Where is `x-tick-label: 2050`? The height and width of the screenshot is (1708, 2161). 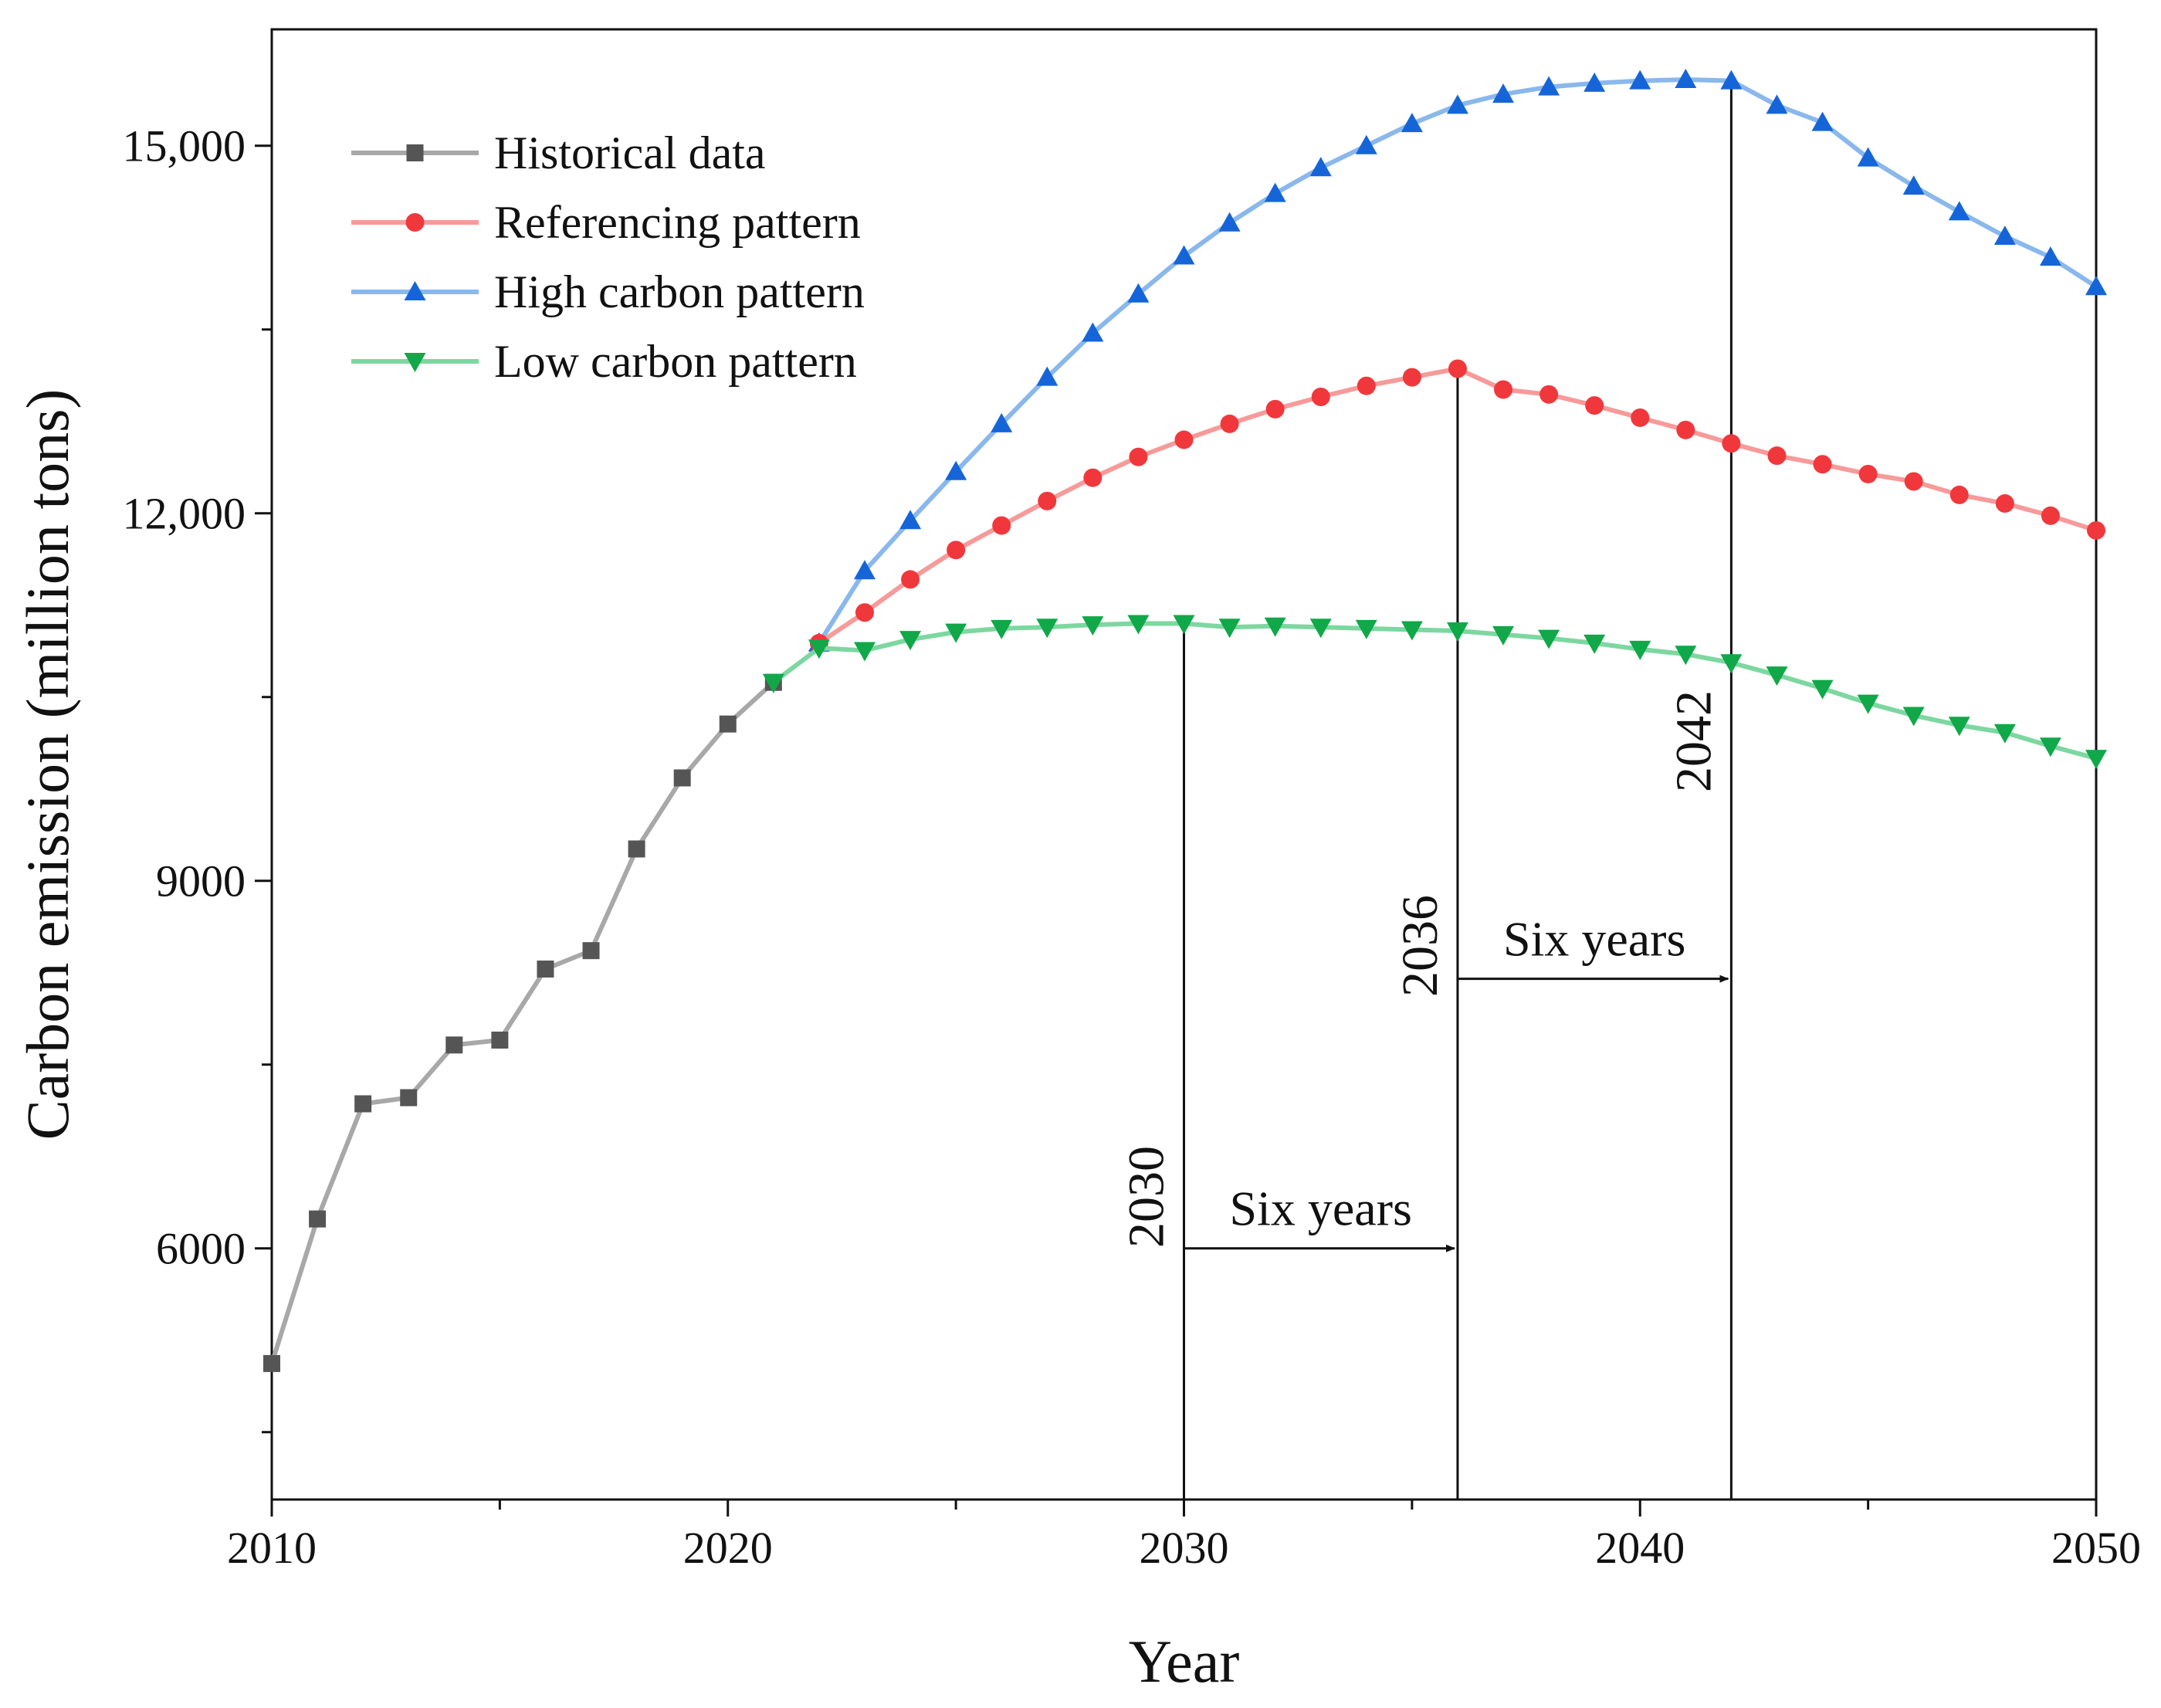 x-tick-label: 2050 is located at coordinates (2096, 1548).